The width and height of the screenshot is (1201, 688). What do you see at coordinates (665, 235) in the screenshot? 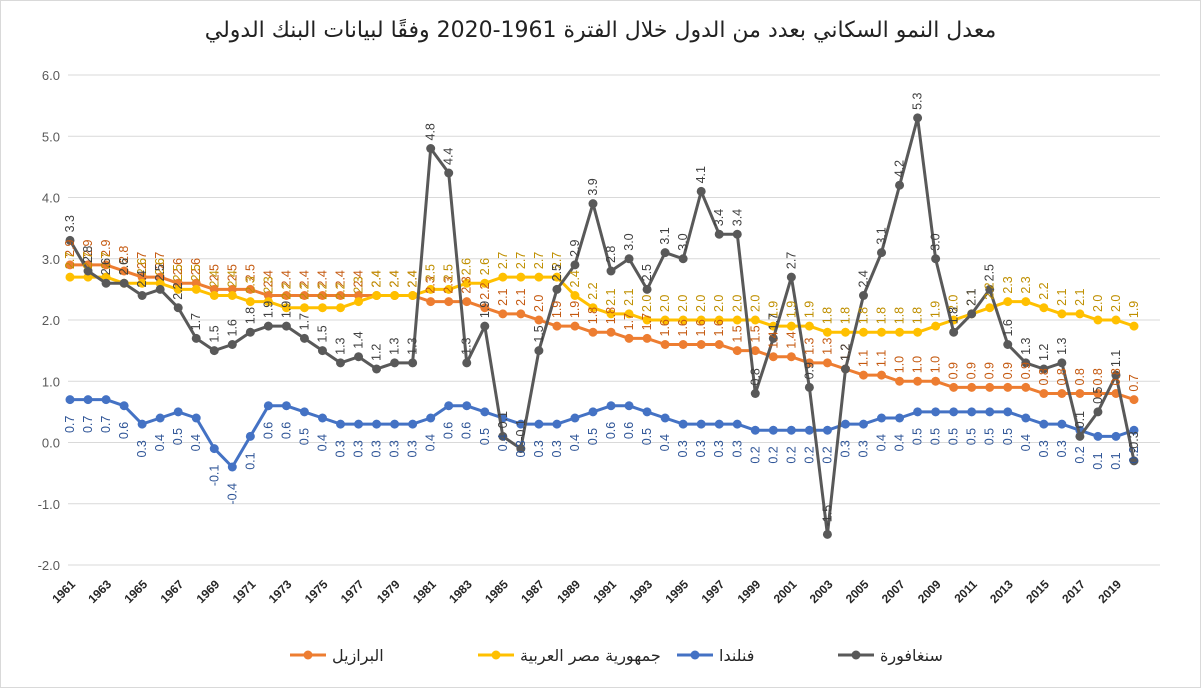
I see `data-label: 3.1` at bounding box center [665, 235].